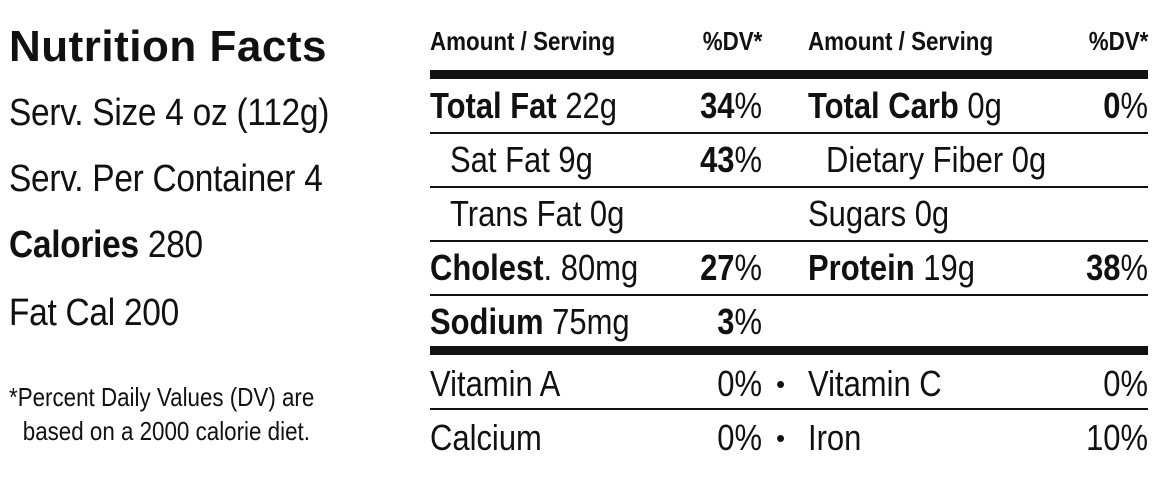 This screenshot has height=480, width=1164. Describe the element at coordinates (739, 321) in the screenshot. I see `sodium-dv: 3%` at that location.